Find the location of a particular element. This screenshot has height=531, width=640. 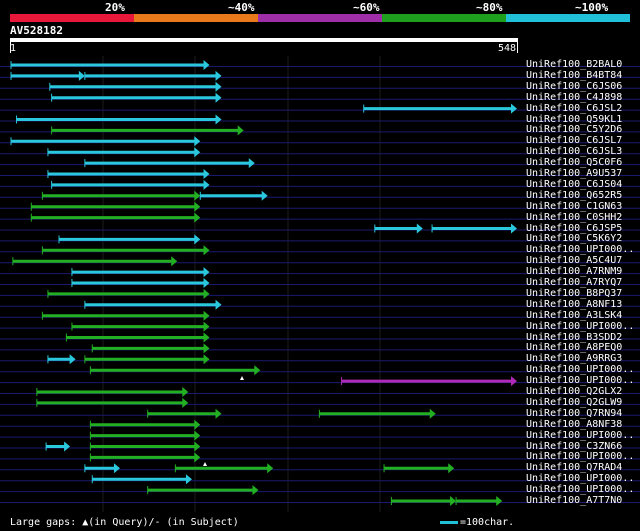

hit-label: UniRef100_A8PEQ0 is located at coordinates (574, 348).